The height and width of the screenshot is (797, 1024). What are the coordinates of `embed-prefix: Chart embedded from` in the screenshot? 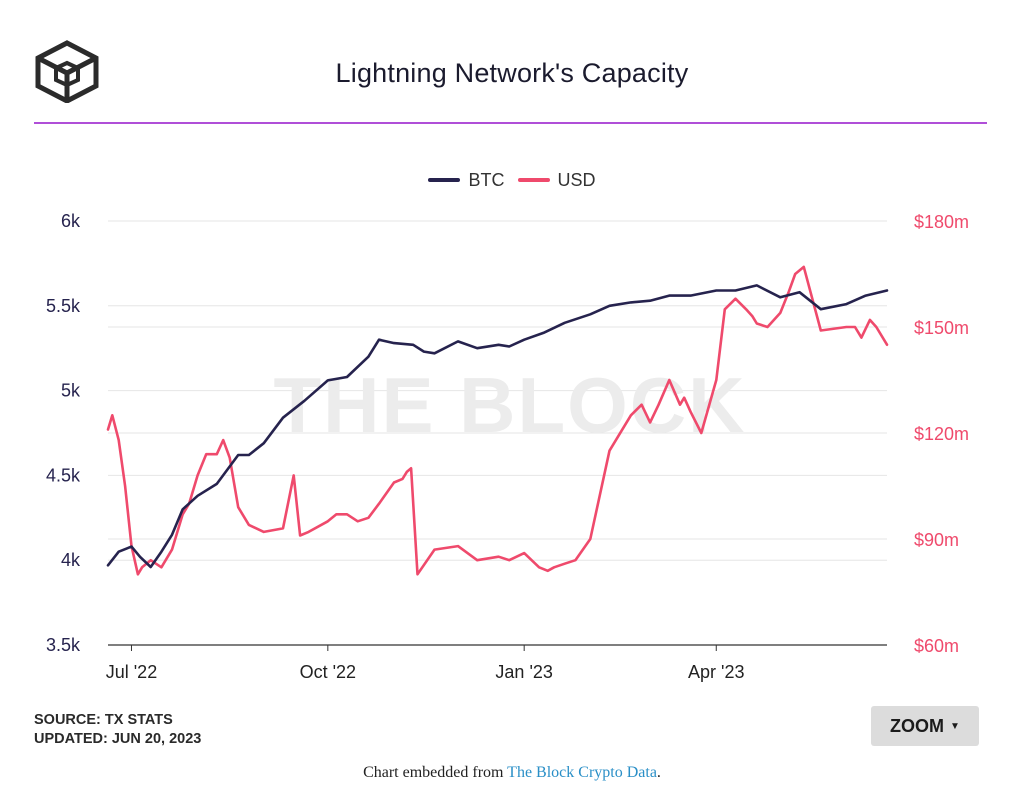 It's located at (435, 772).